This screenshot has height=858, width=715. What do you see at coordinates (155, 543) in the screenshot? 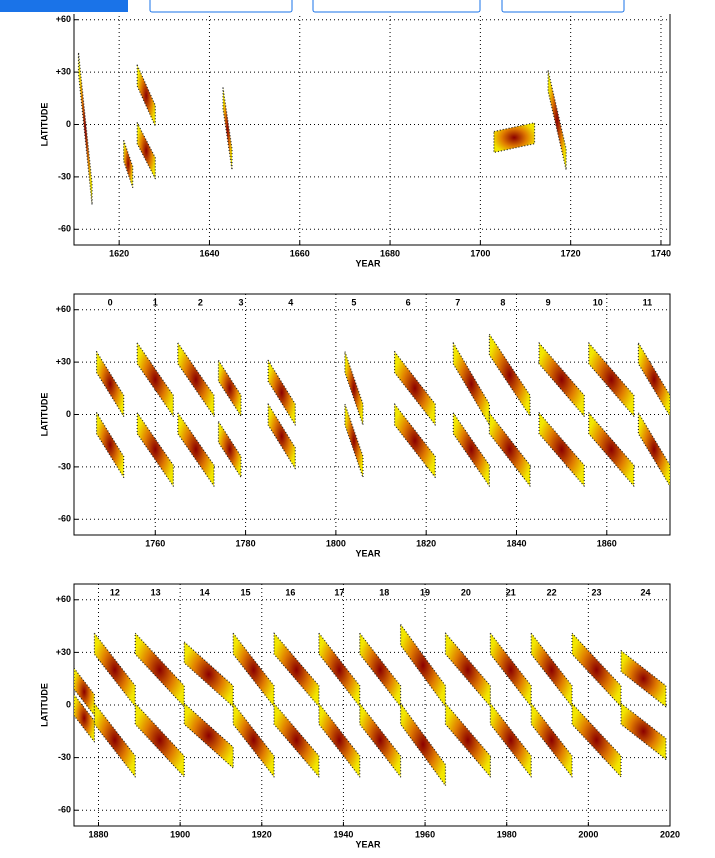
I see `x-tick-label: 1760` at bounding box center [155, 543].